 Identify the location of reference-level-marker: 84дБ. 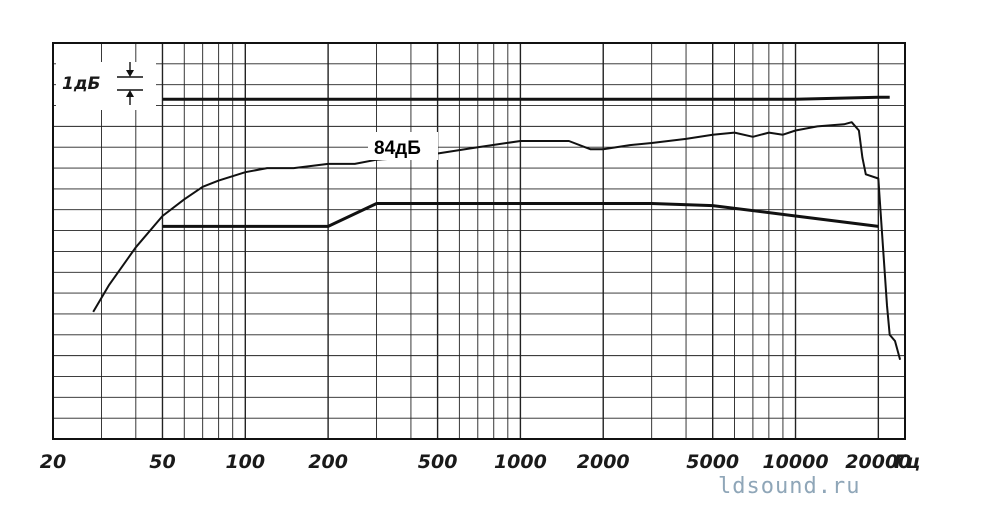
(403, 146).